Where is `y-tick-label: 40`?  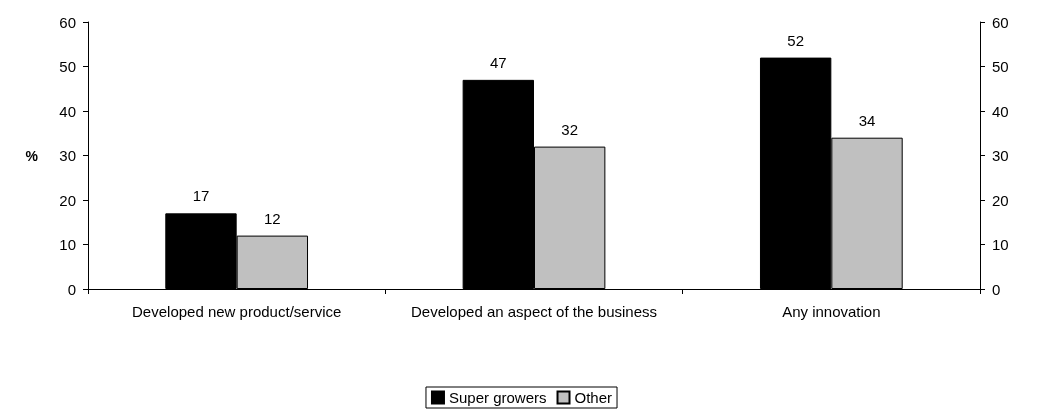
y-tick-label: 40 is located at coordinates (67, 111).